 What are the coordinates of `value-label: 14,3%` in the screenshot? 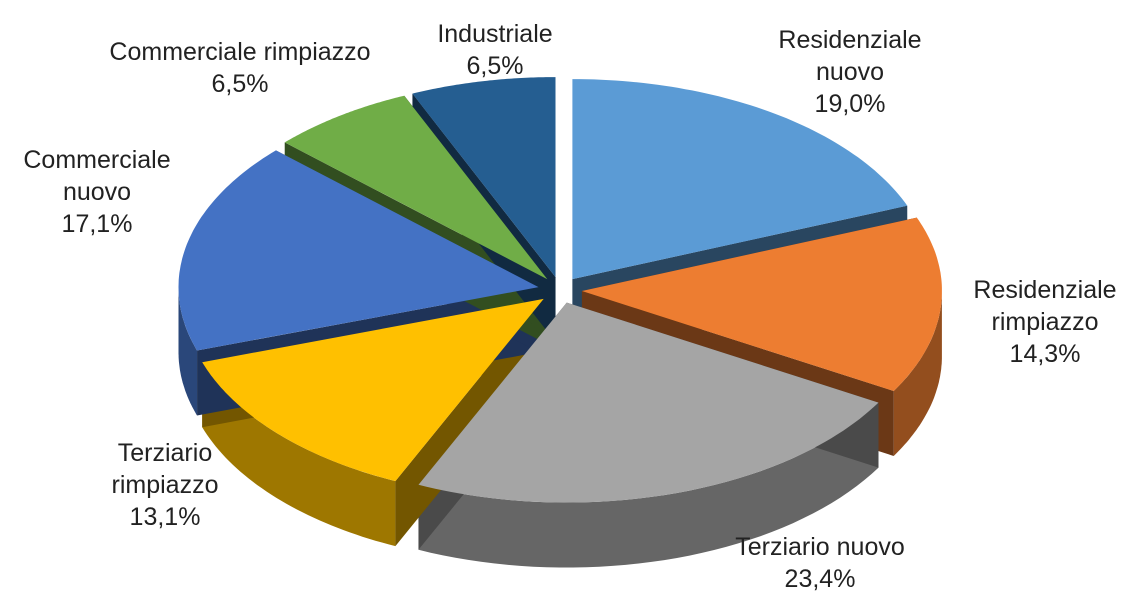 It's located at (1045, 354).